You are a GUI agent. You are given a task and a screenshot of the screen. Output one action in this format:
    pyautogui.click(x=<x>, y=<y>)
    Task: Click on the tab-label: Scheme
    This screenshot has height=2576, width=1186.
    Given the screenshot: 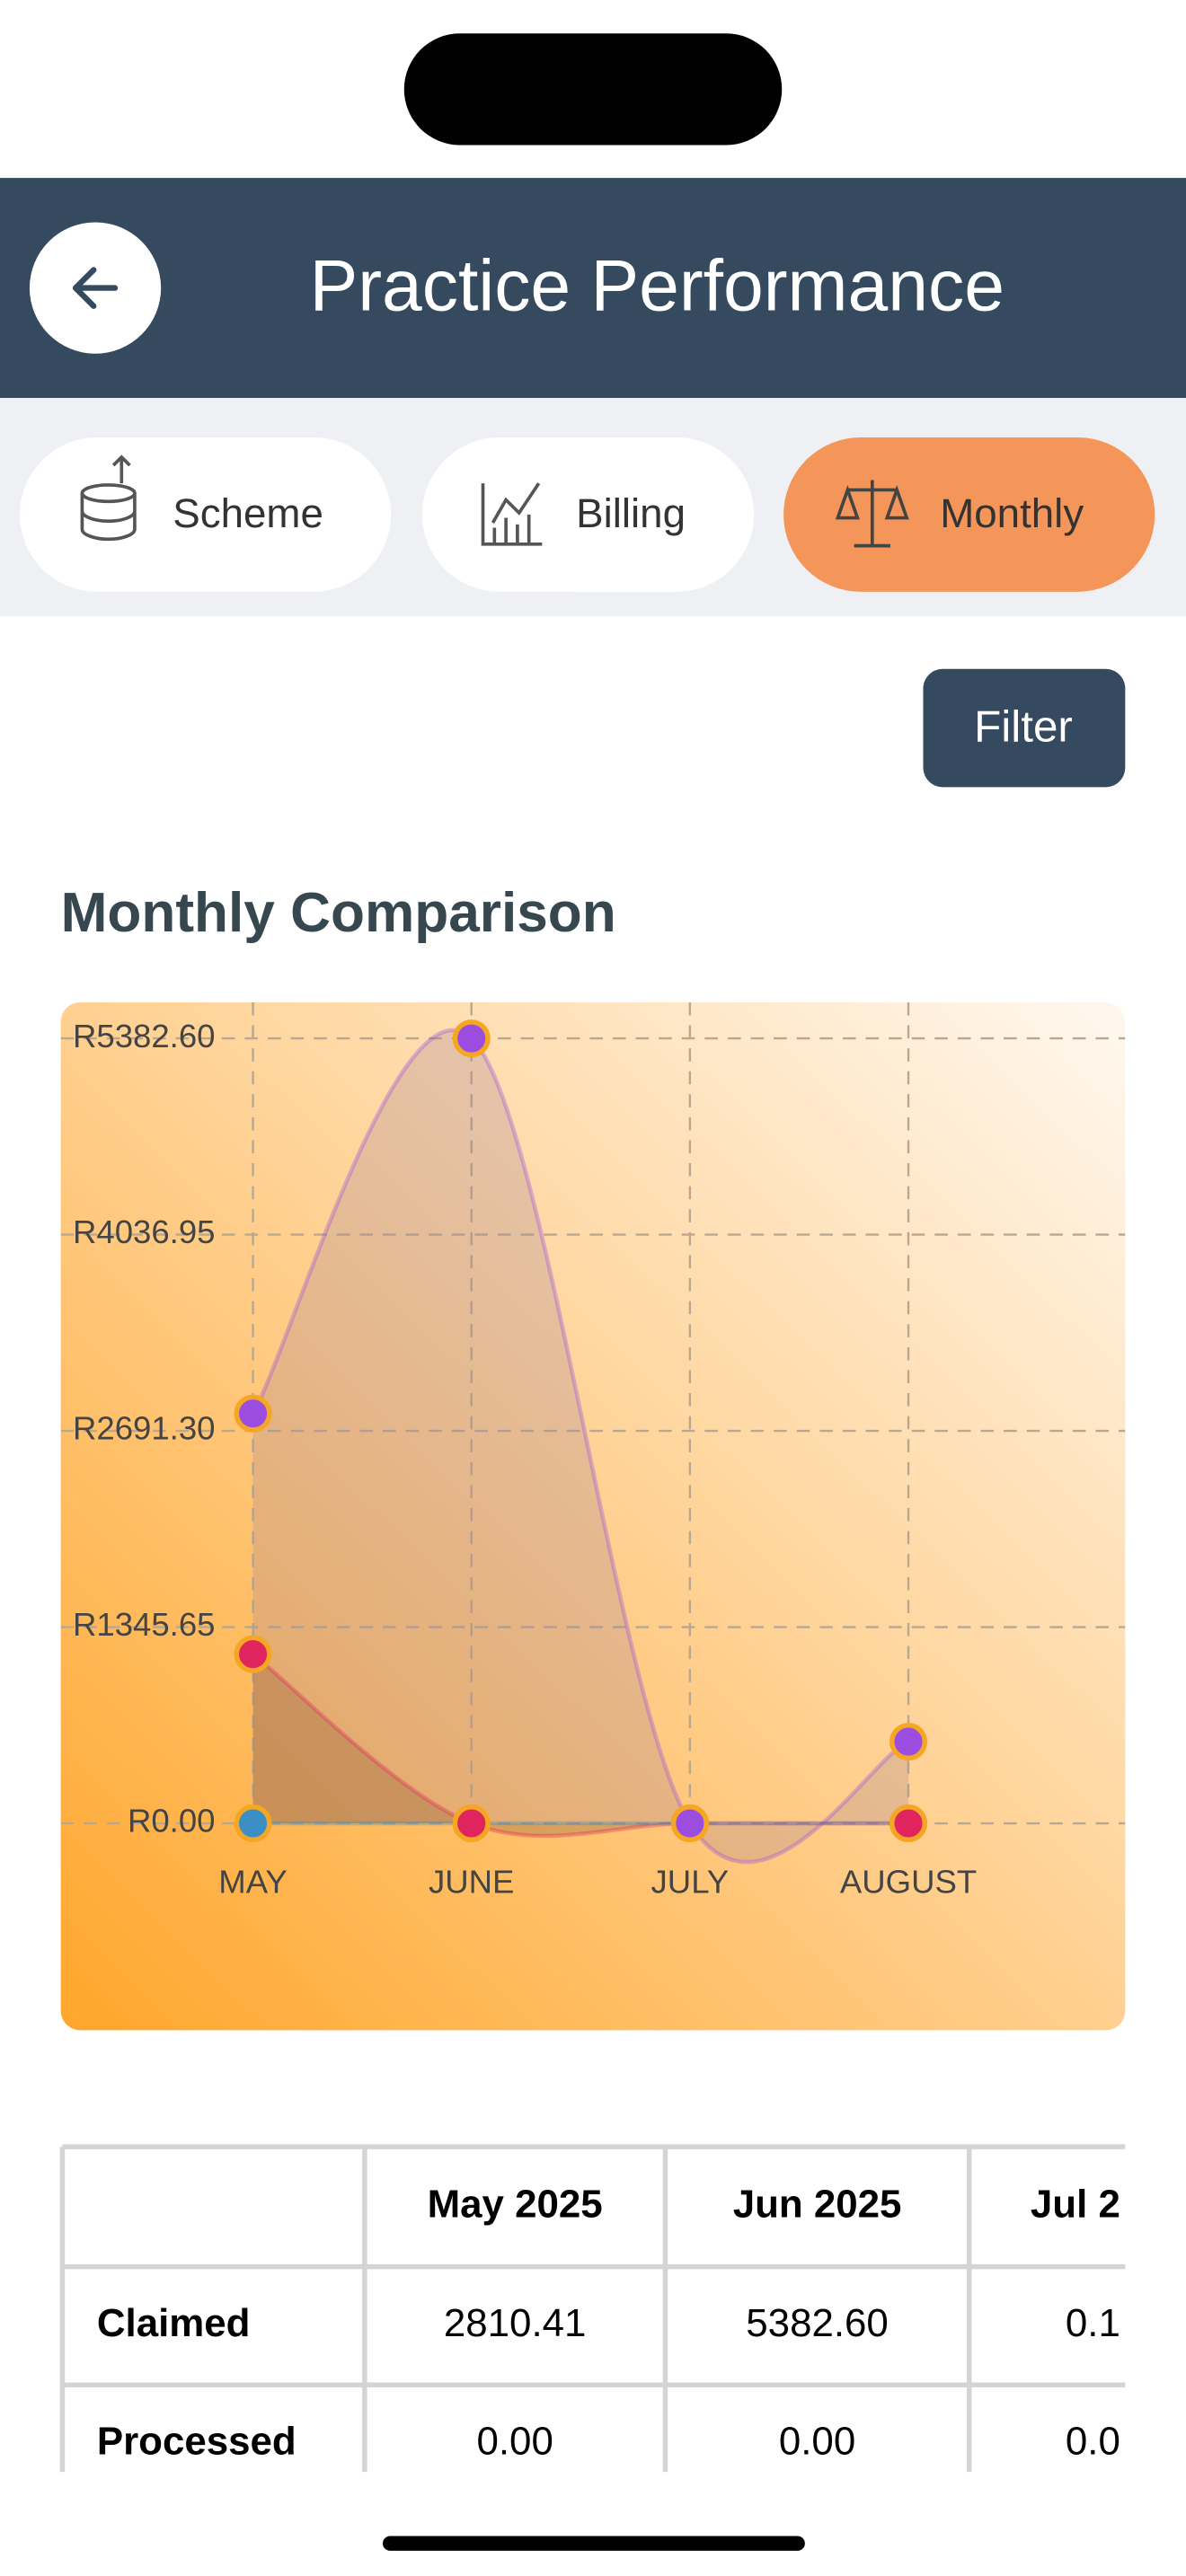 What is the action you would take?
    pyautogui.click(x=248, y=513)
    